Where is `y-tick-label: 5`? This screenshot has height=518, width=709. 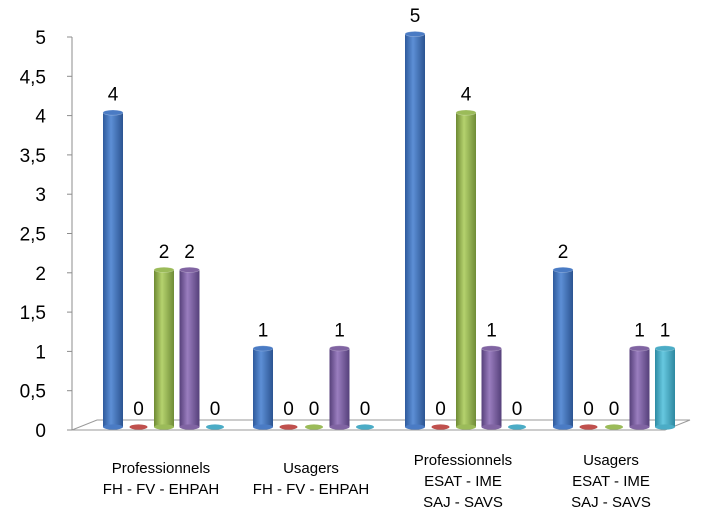 y-tick-label: 5 is located at coordinates (40, 38).